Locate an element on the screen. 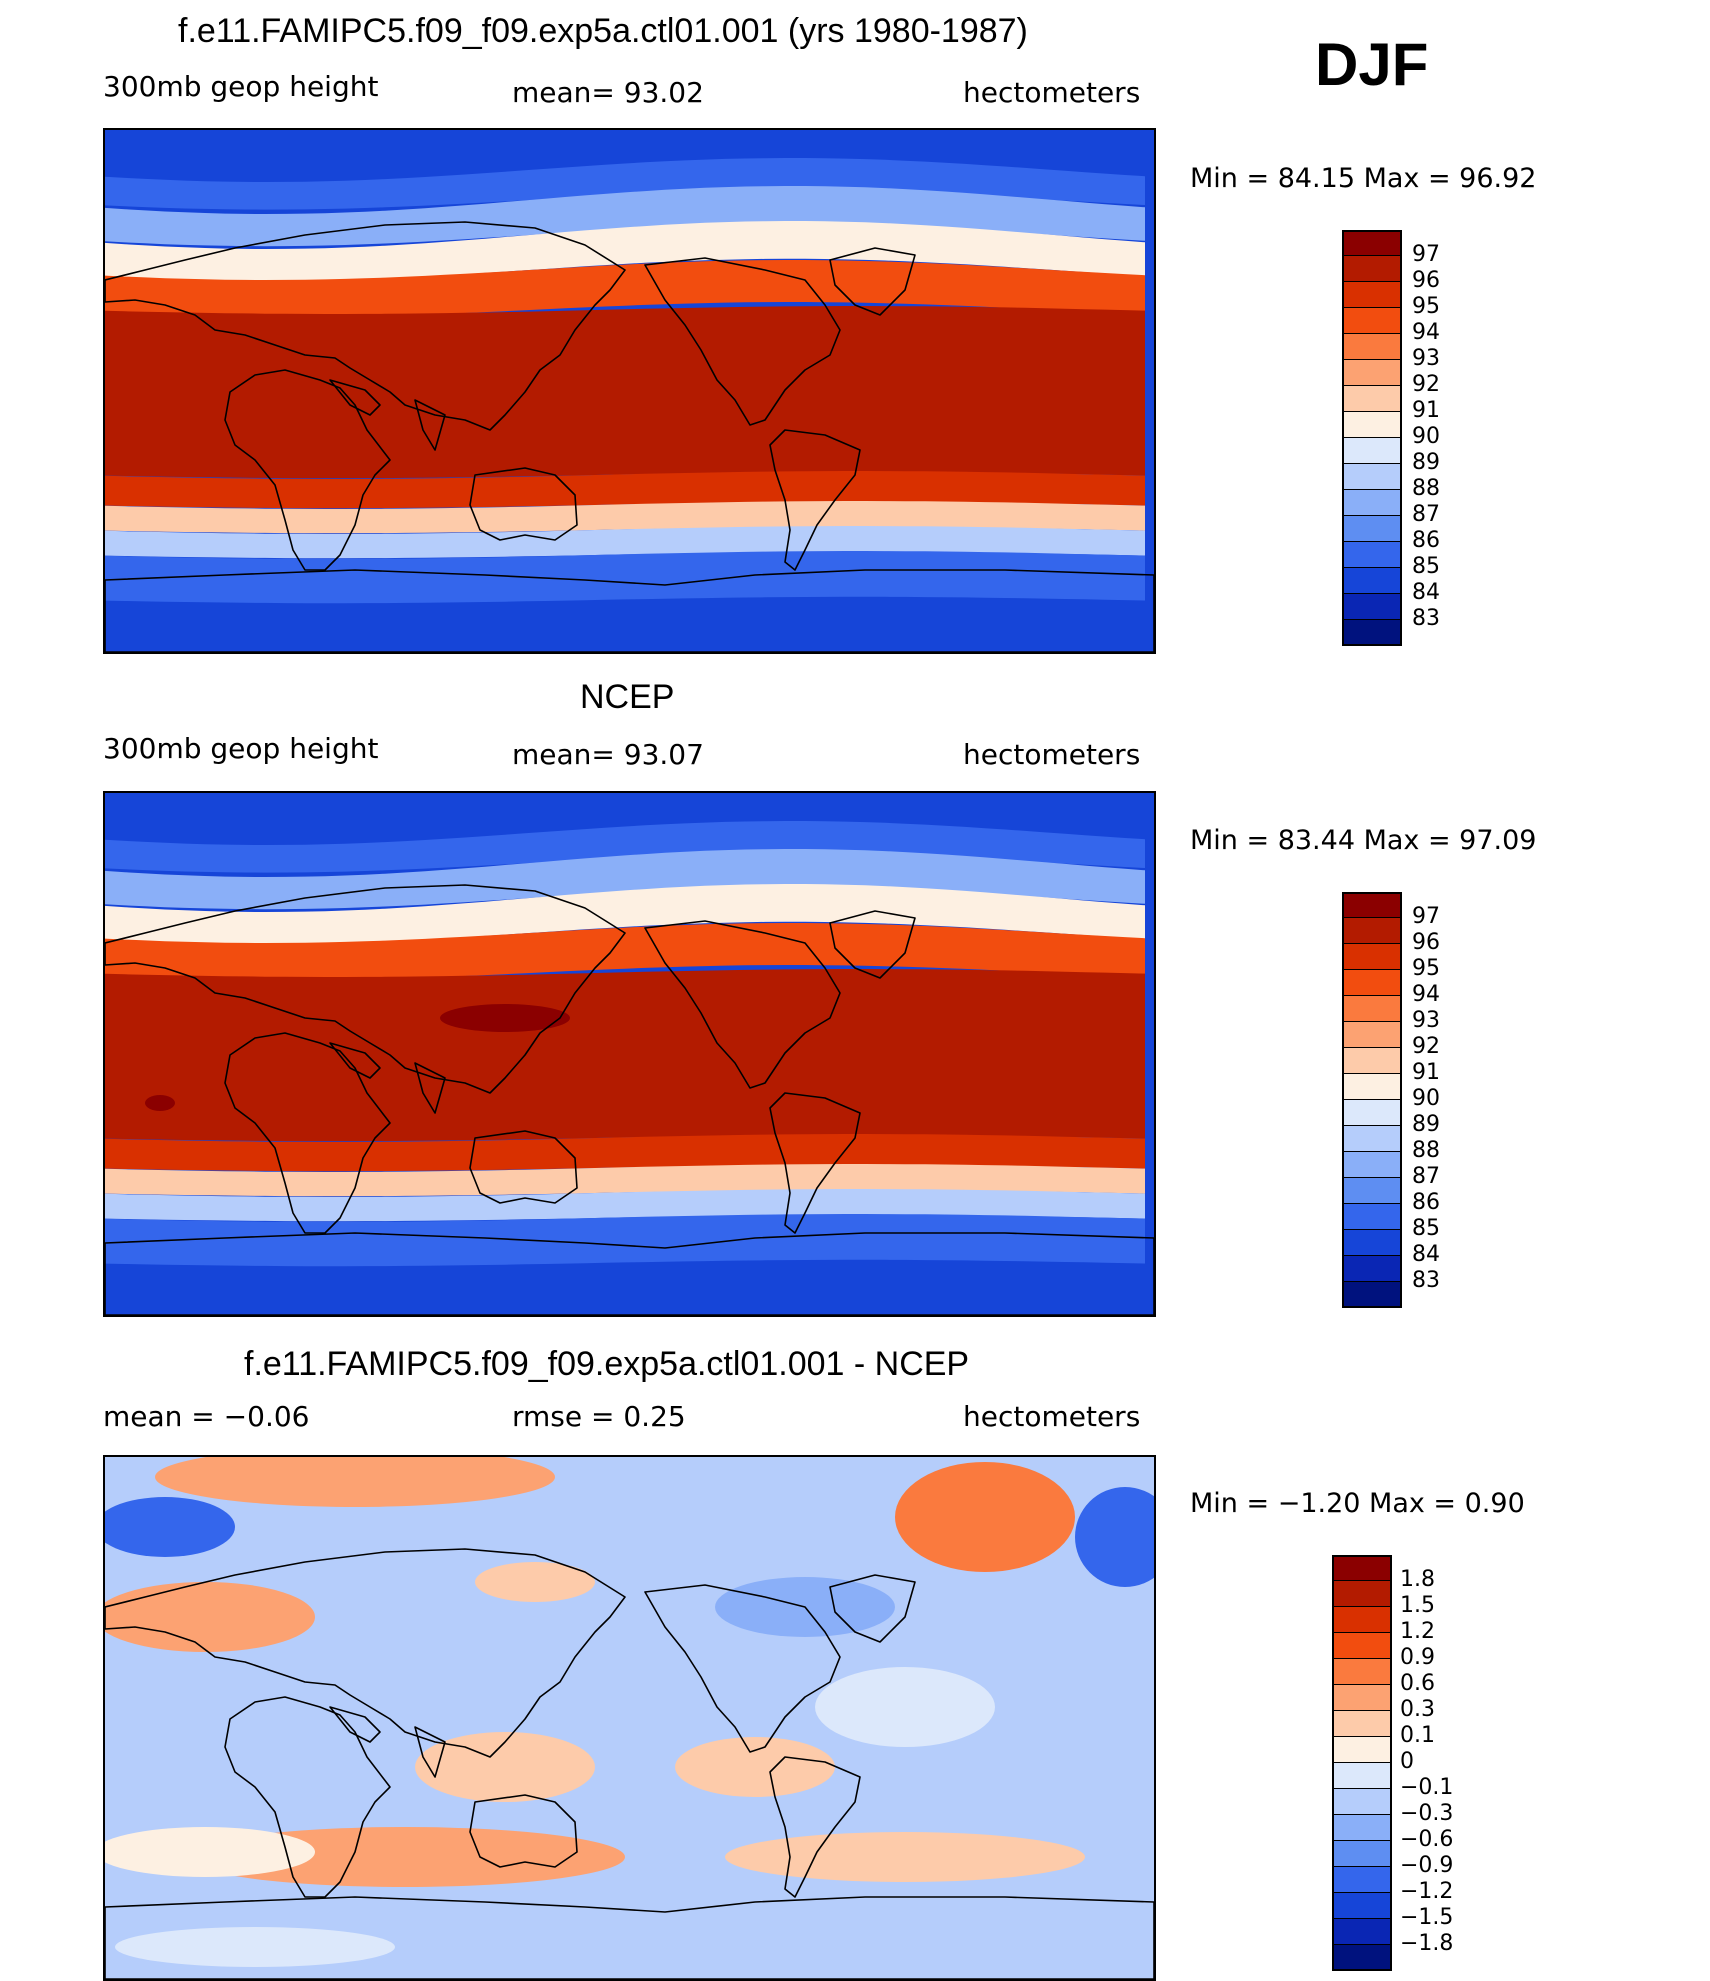 This screenshot has height=1981, width=1710. midlat-south-band is located at coordinates (625, 542).